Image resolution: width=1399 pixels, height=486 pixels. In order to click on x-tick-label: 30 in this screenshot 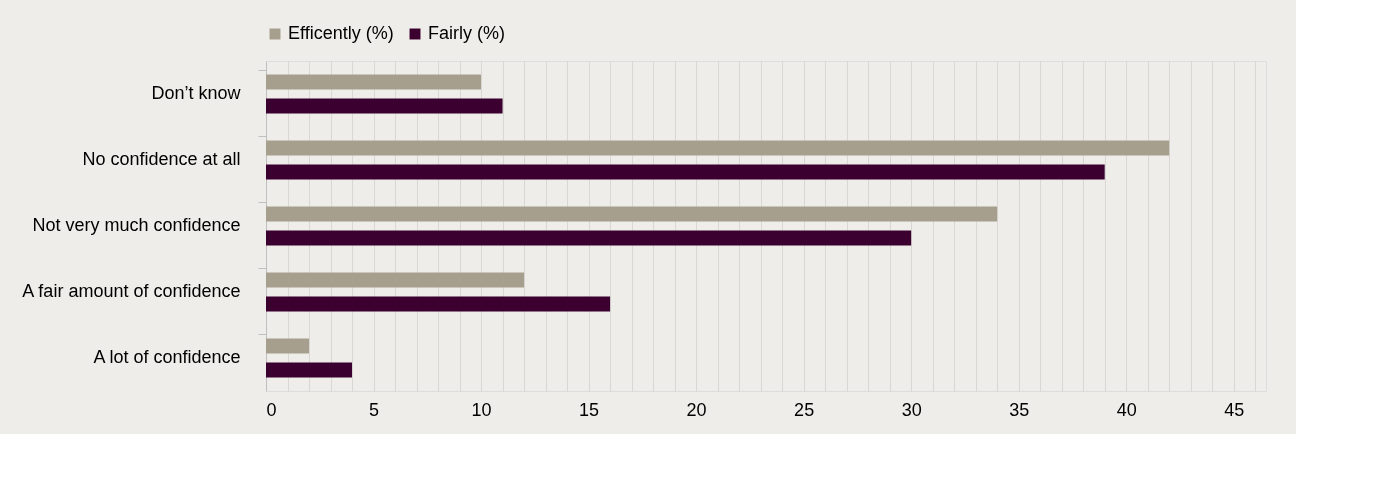, I will do `click(911, 409)`.